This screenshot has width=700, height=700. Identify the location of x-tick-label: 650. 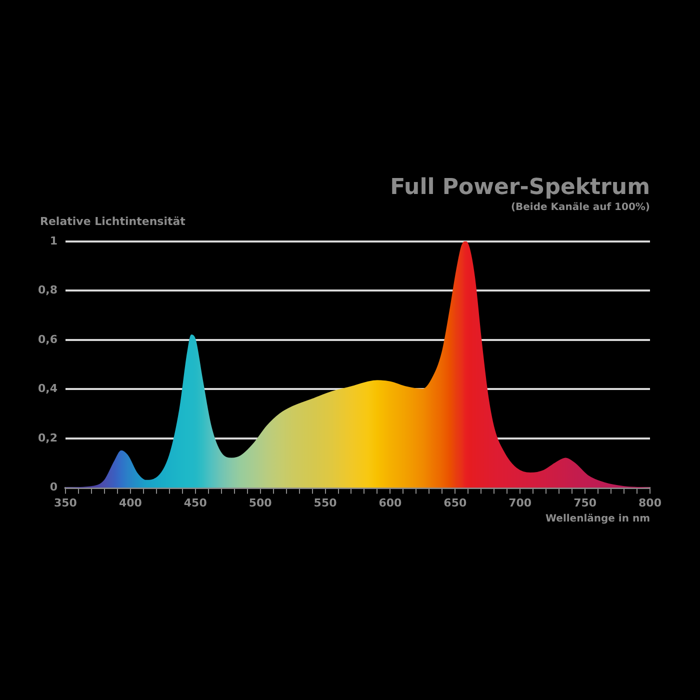
(455, 503).